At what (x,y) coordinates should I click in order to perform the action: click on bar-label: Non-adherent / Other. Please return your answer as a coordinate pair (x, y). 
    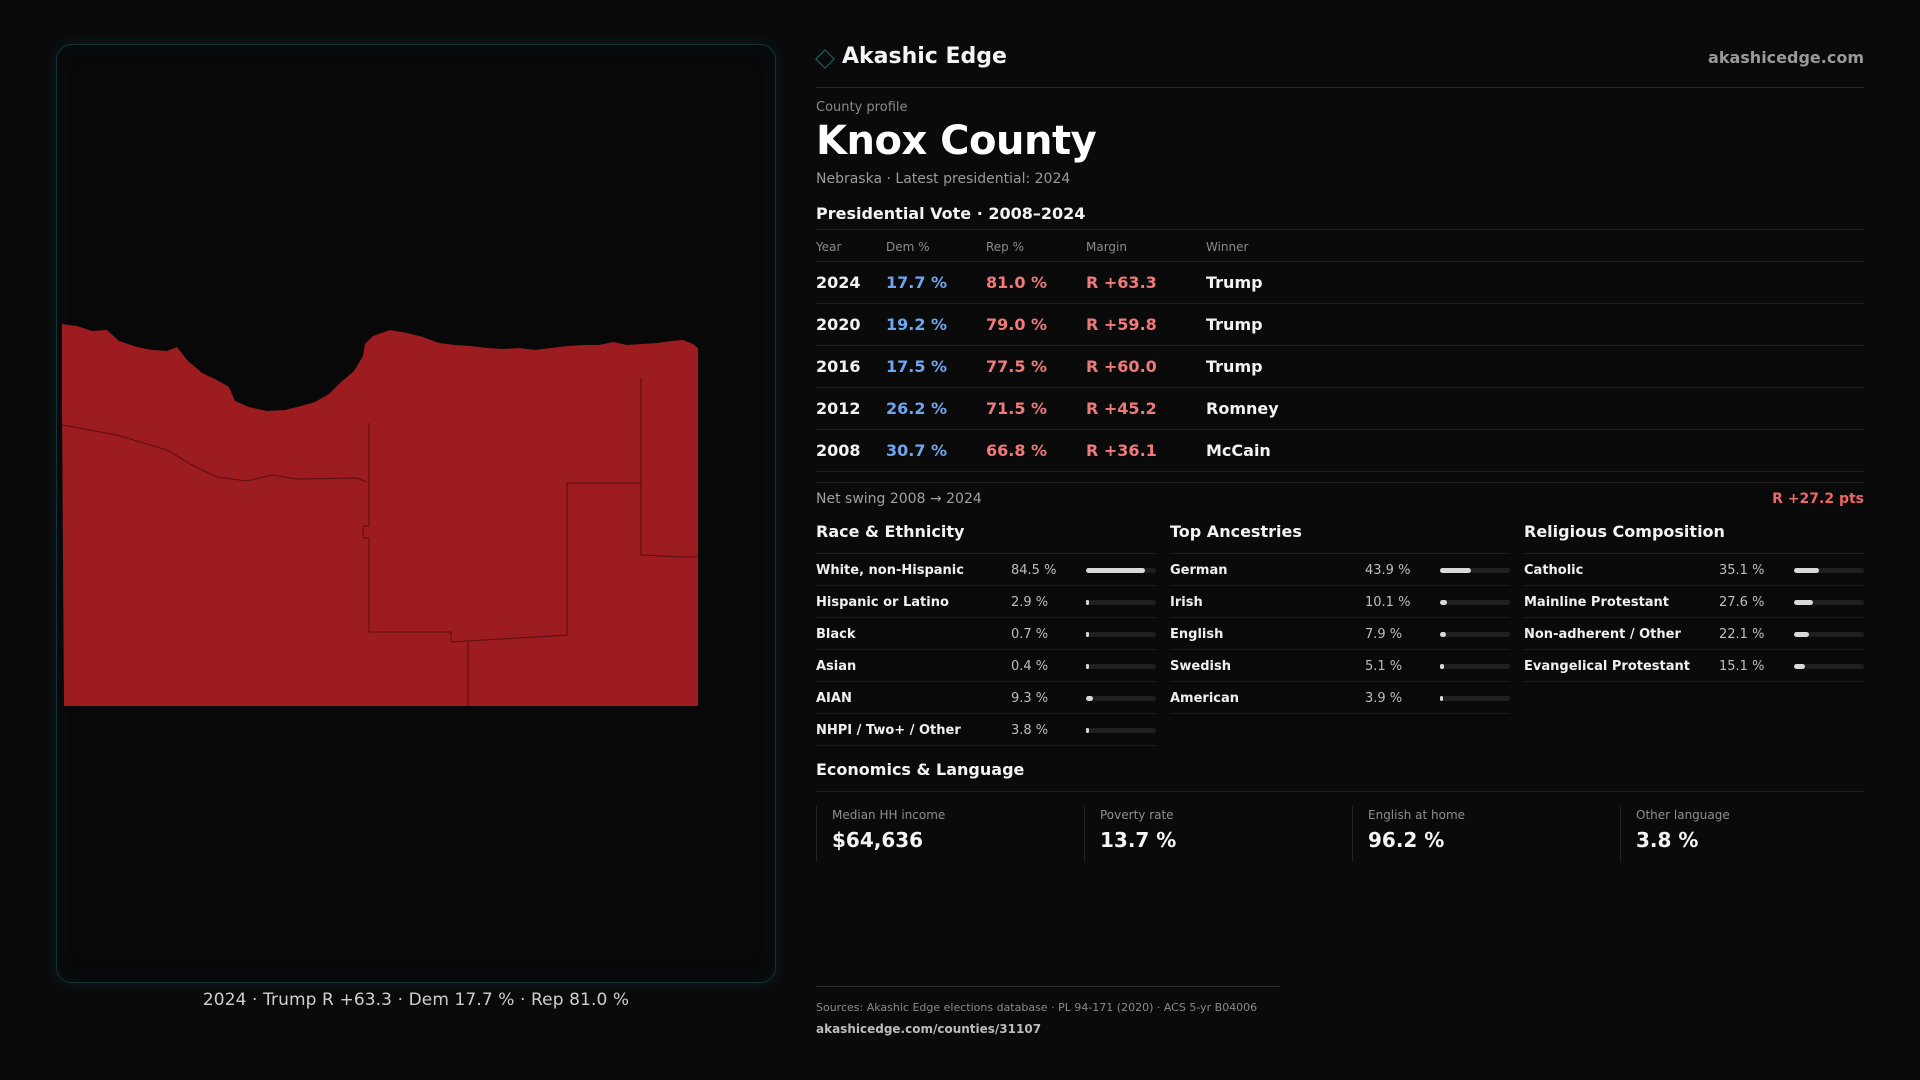
    Looking at the image, I should click on (1602, 634).